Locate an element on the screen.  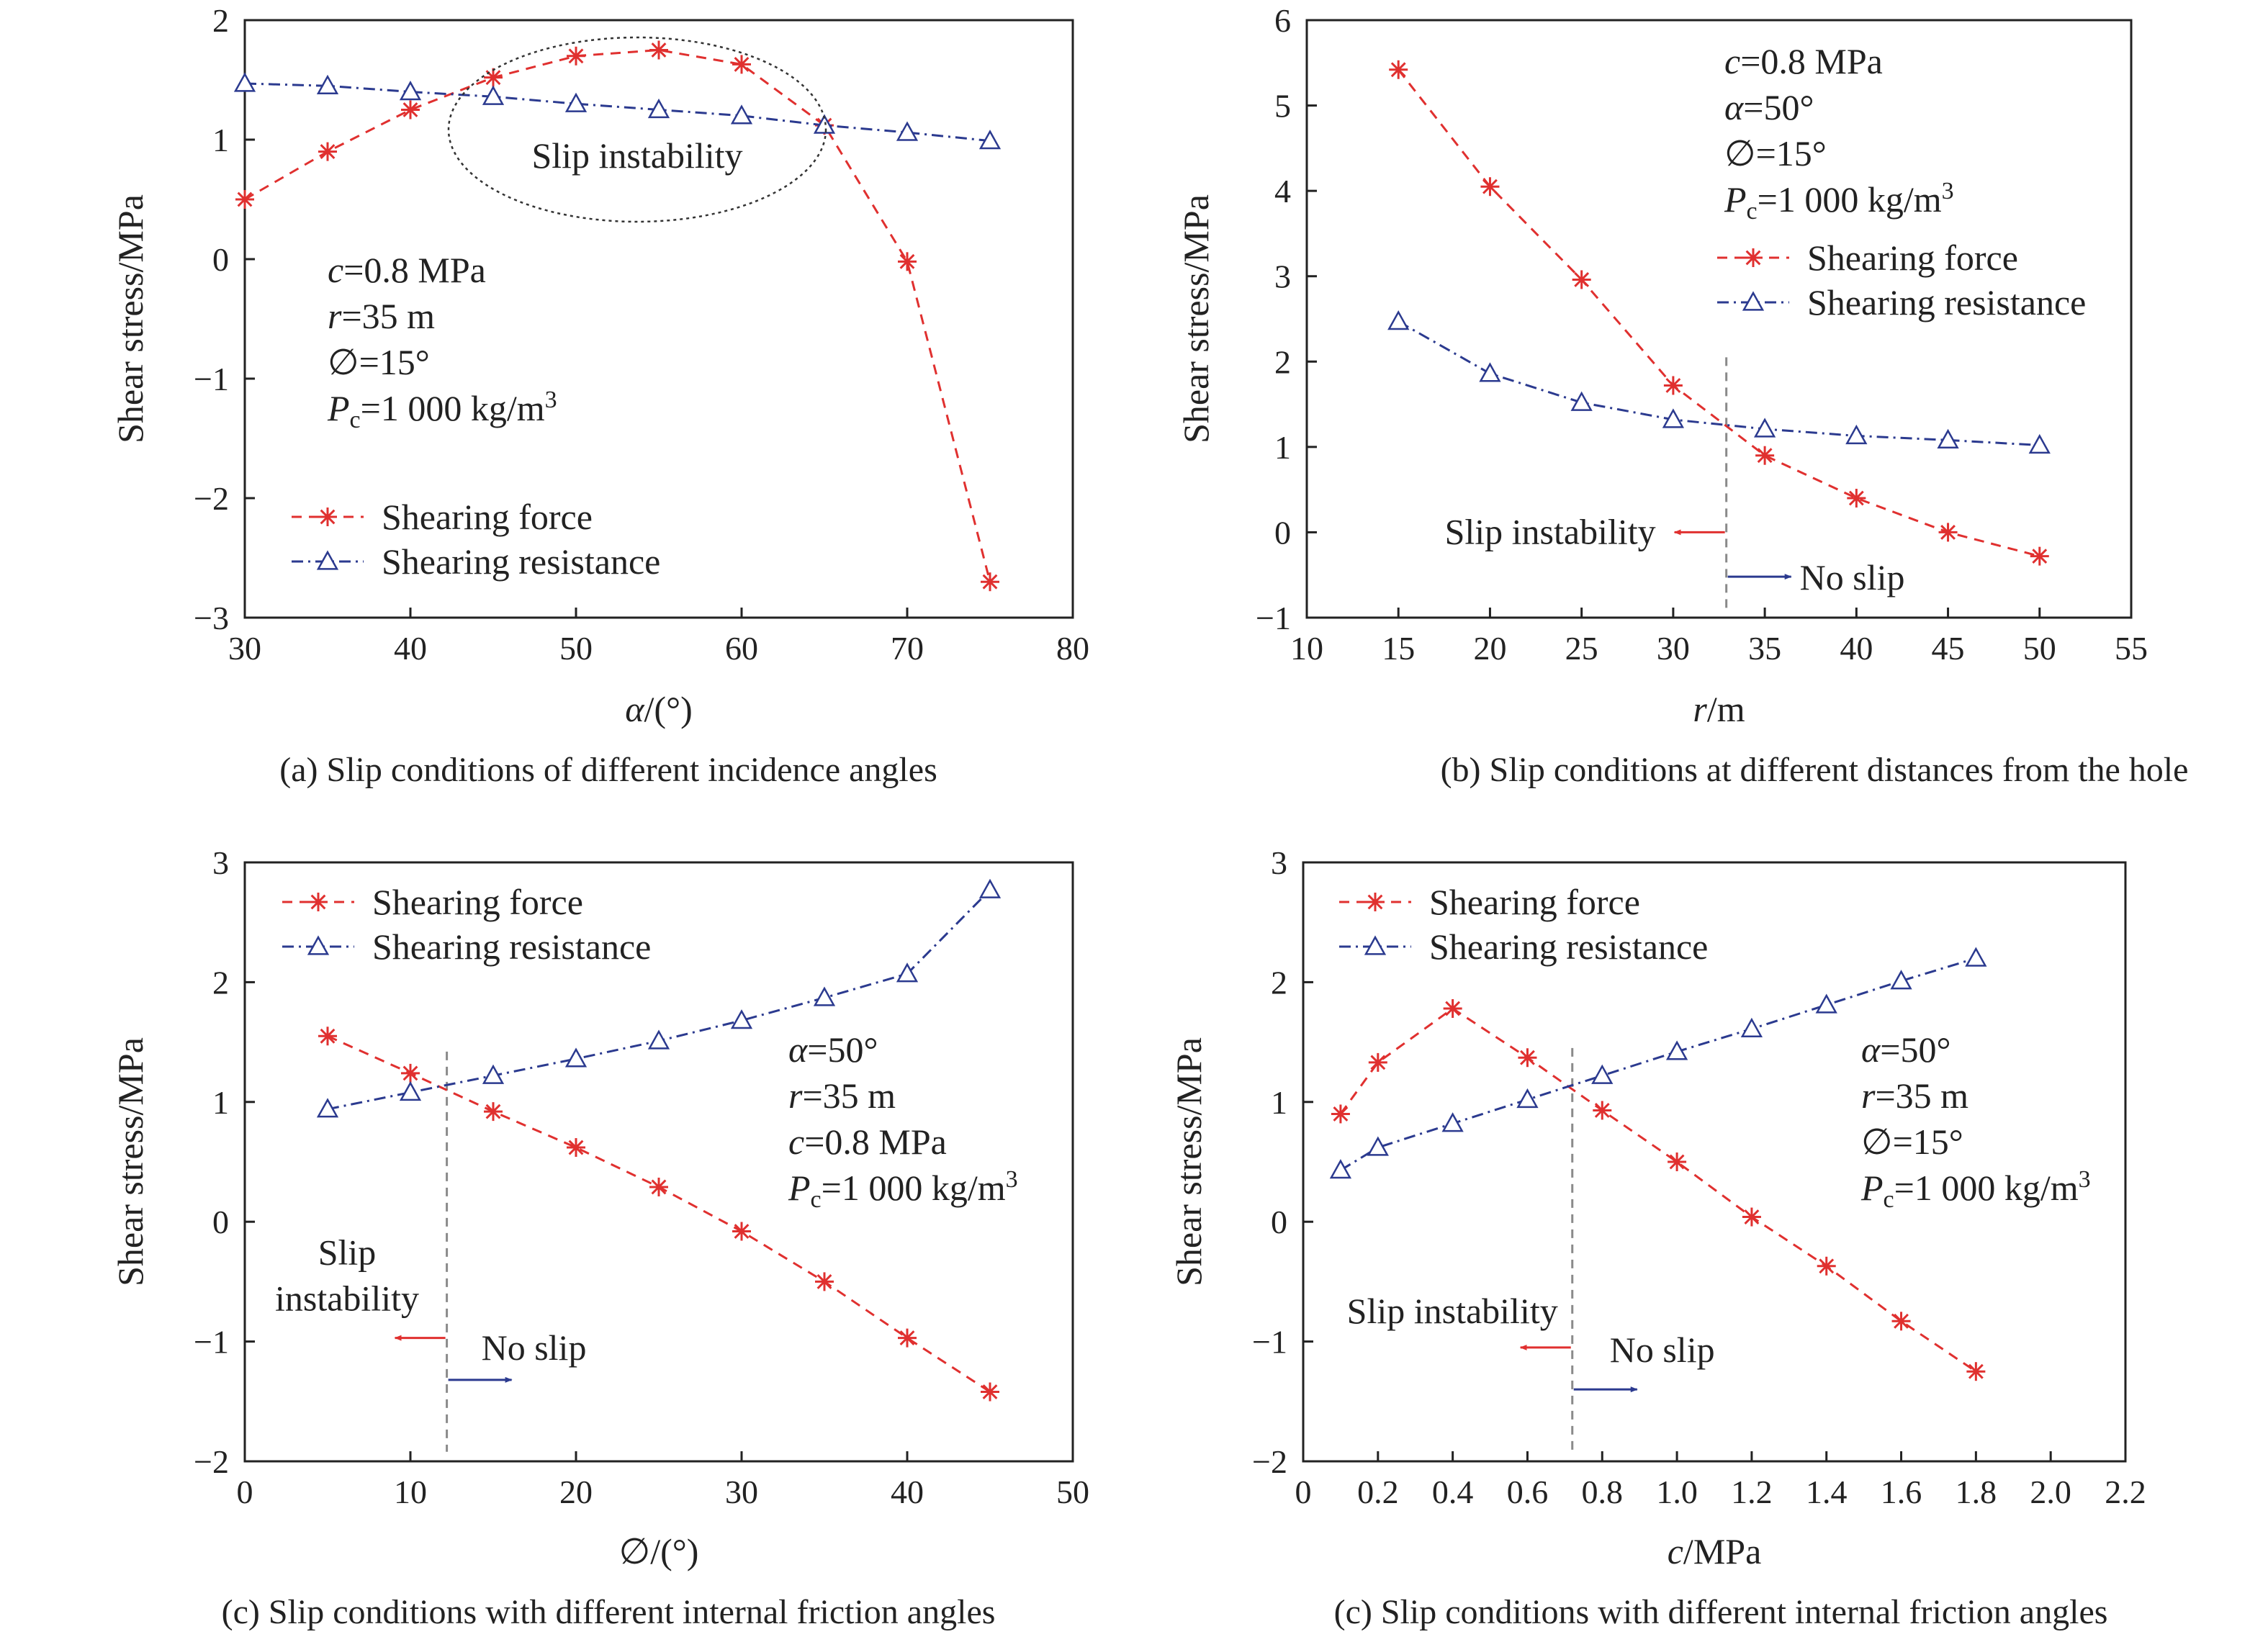
y-tick-label: 5 is located at coordinates (1282, 106).